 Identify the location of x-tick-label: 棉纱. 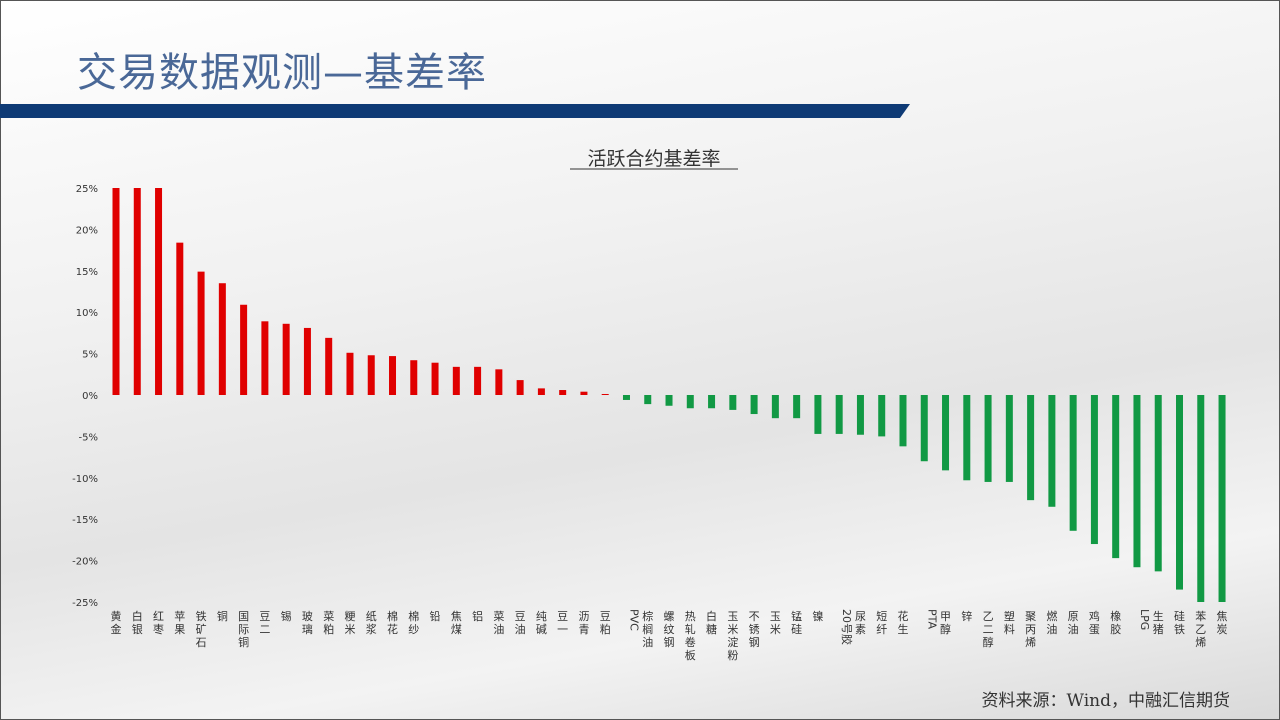
(413, 622).